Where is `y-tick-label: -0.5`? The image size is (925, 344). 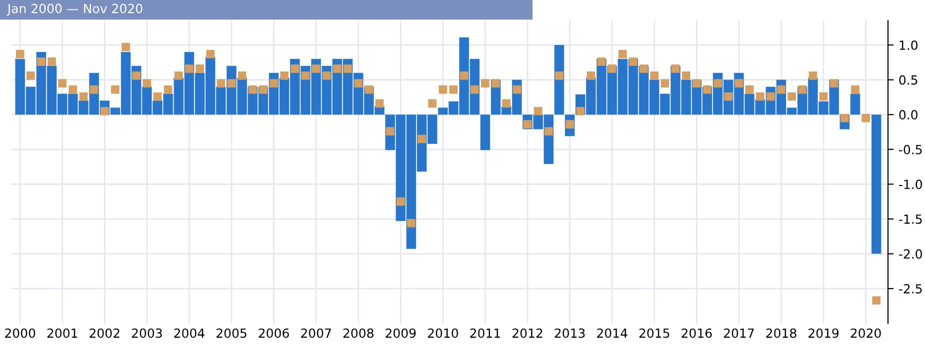 y-tick-label: -0.5 is located at coordinates (910, 149).